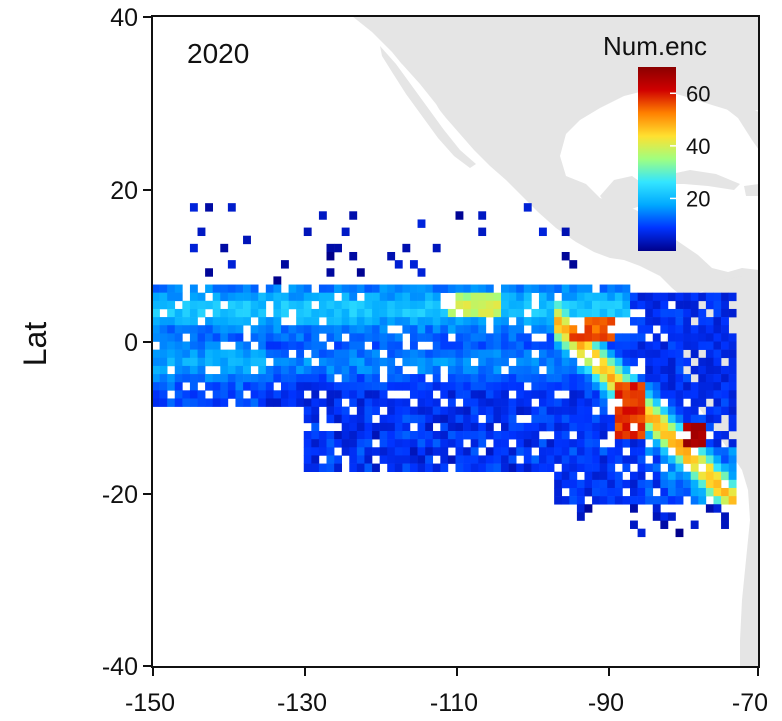 The width and height of the screenshot is (782, 721). I want to click on x-tick-label: -110, so click(454, 703).